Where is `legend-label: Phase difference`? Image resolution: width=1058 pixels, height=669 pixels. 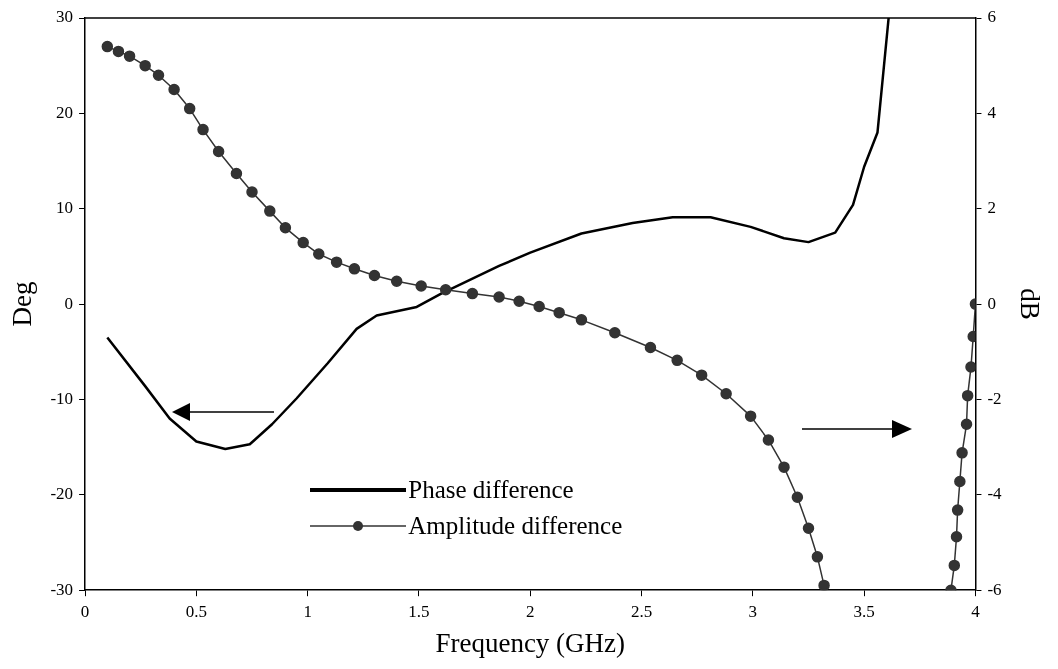 legend-label: Phase difference is located at coordinates (491, 490).